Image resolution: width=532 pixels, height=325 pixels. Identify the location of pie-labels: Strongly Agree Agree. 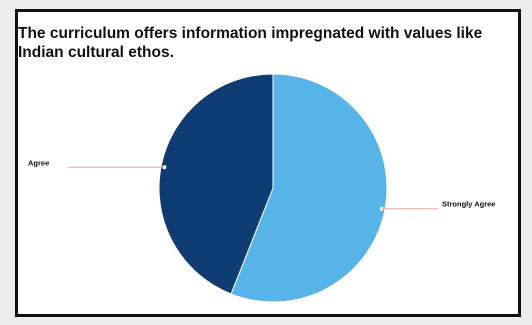
(261, 184).